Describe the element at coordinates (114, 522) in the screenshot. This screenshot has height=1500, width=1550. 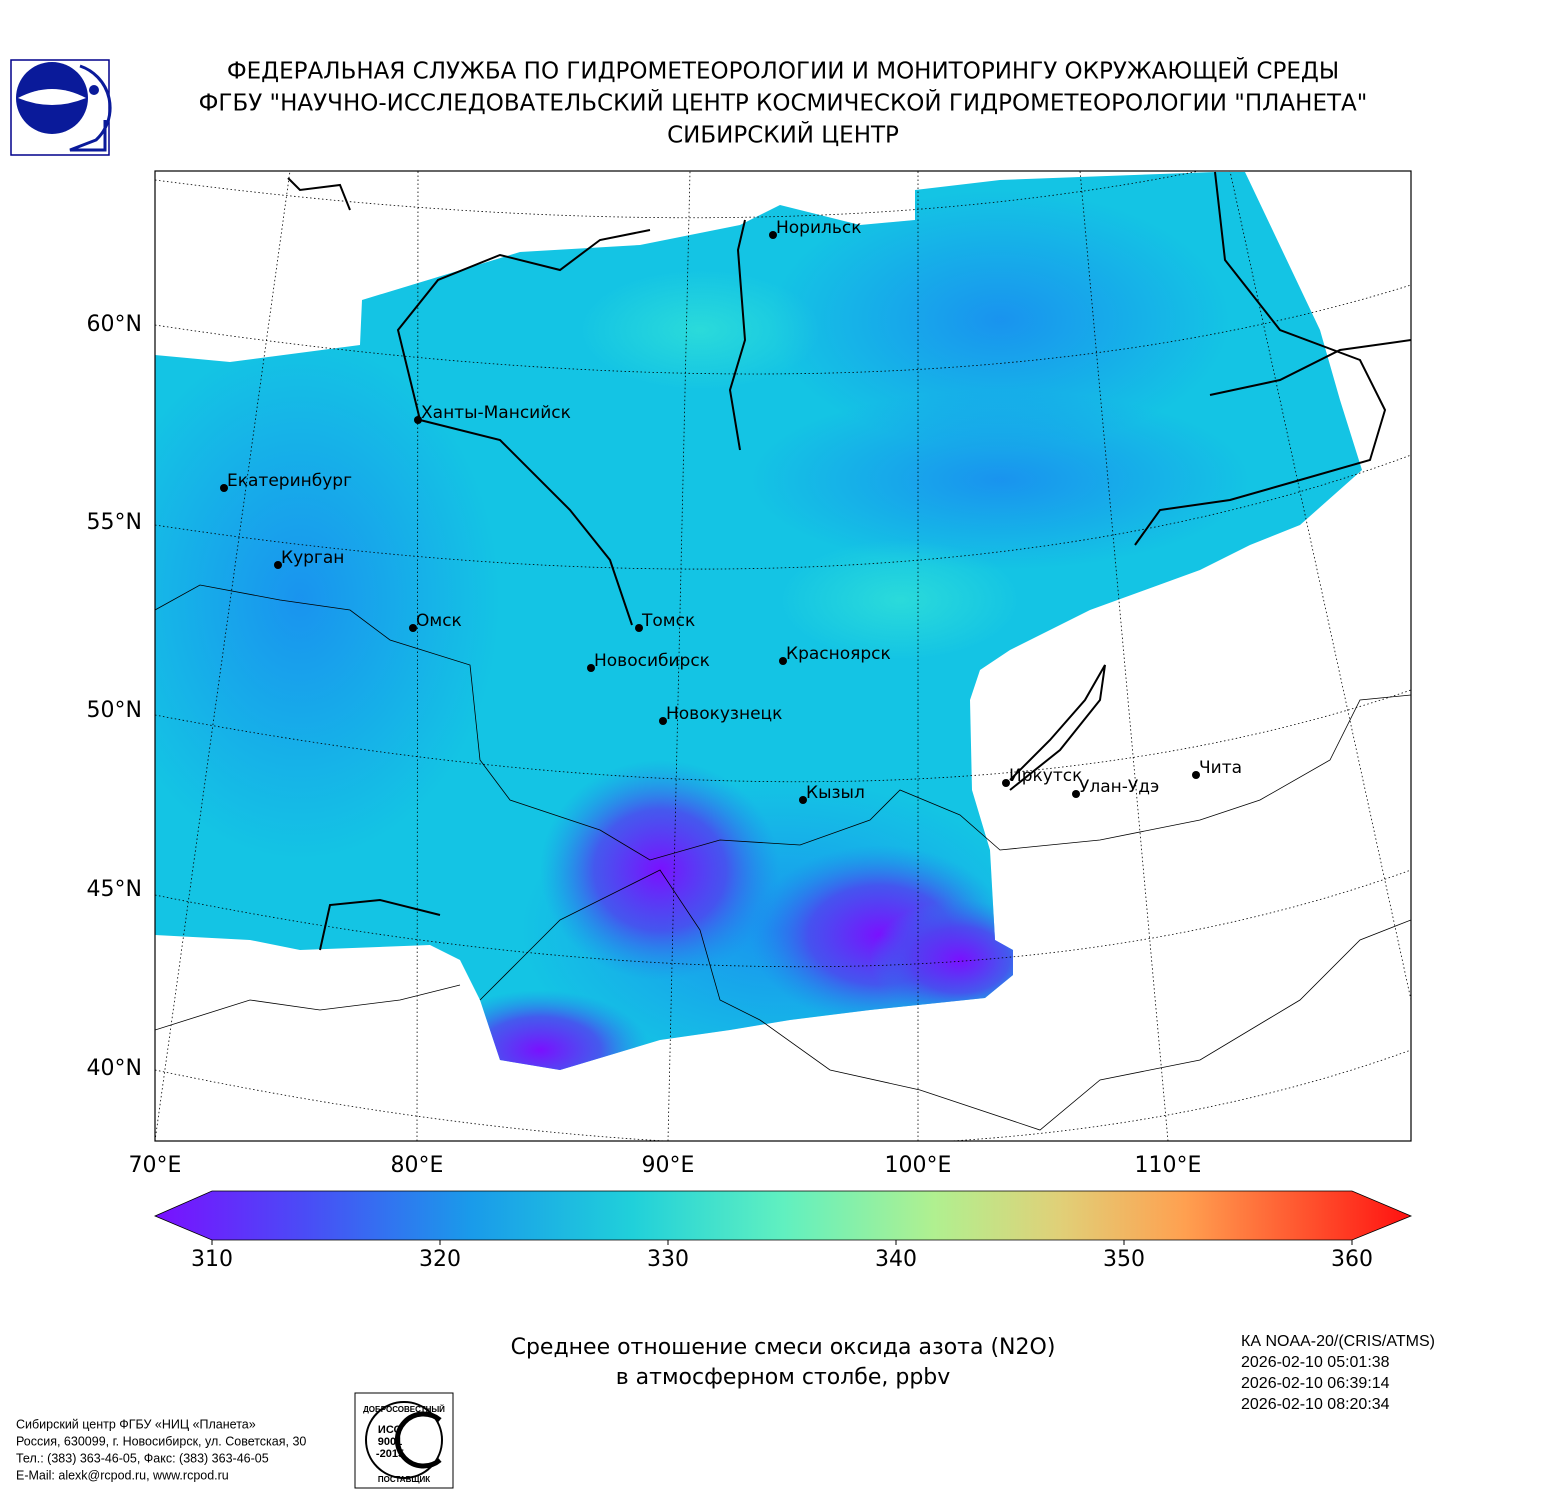
I see `lat-label: 55°N` at that location.